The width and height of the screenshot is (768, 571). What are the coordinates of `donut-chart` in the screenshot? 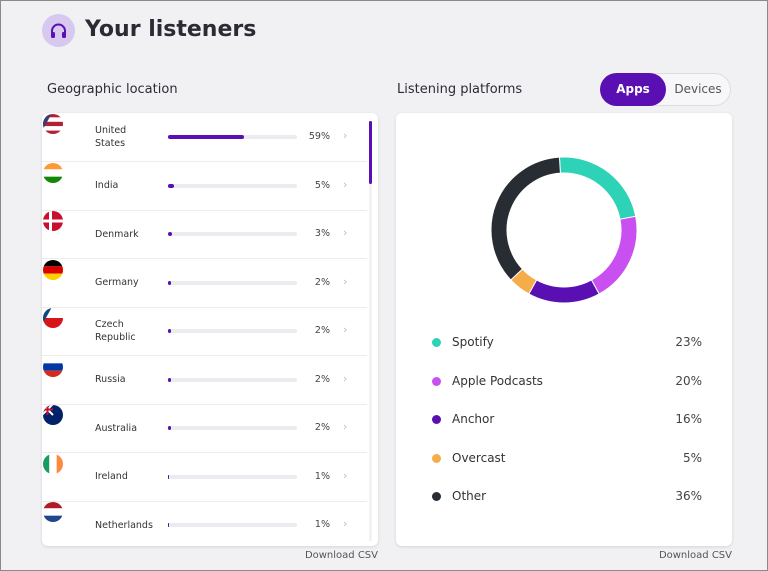 It's located at (564, 230).